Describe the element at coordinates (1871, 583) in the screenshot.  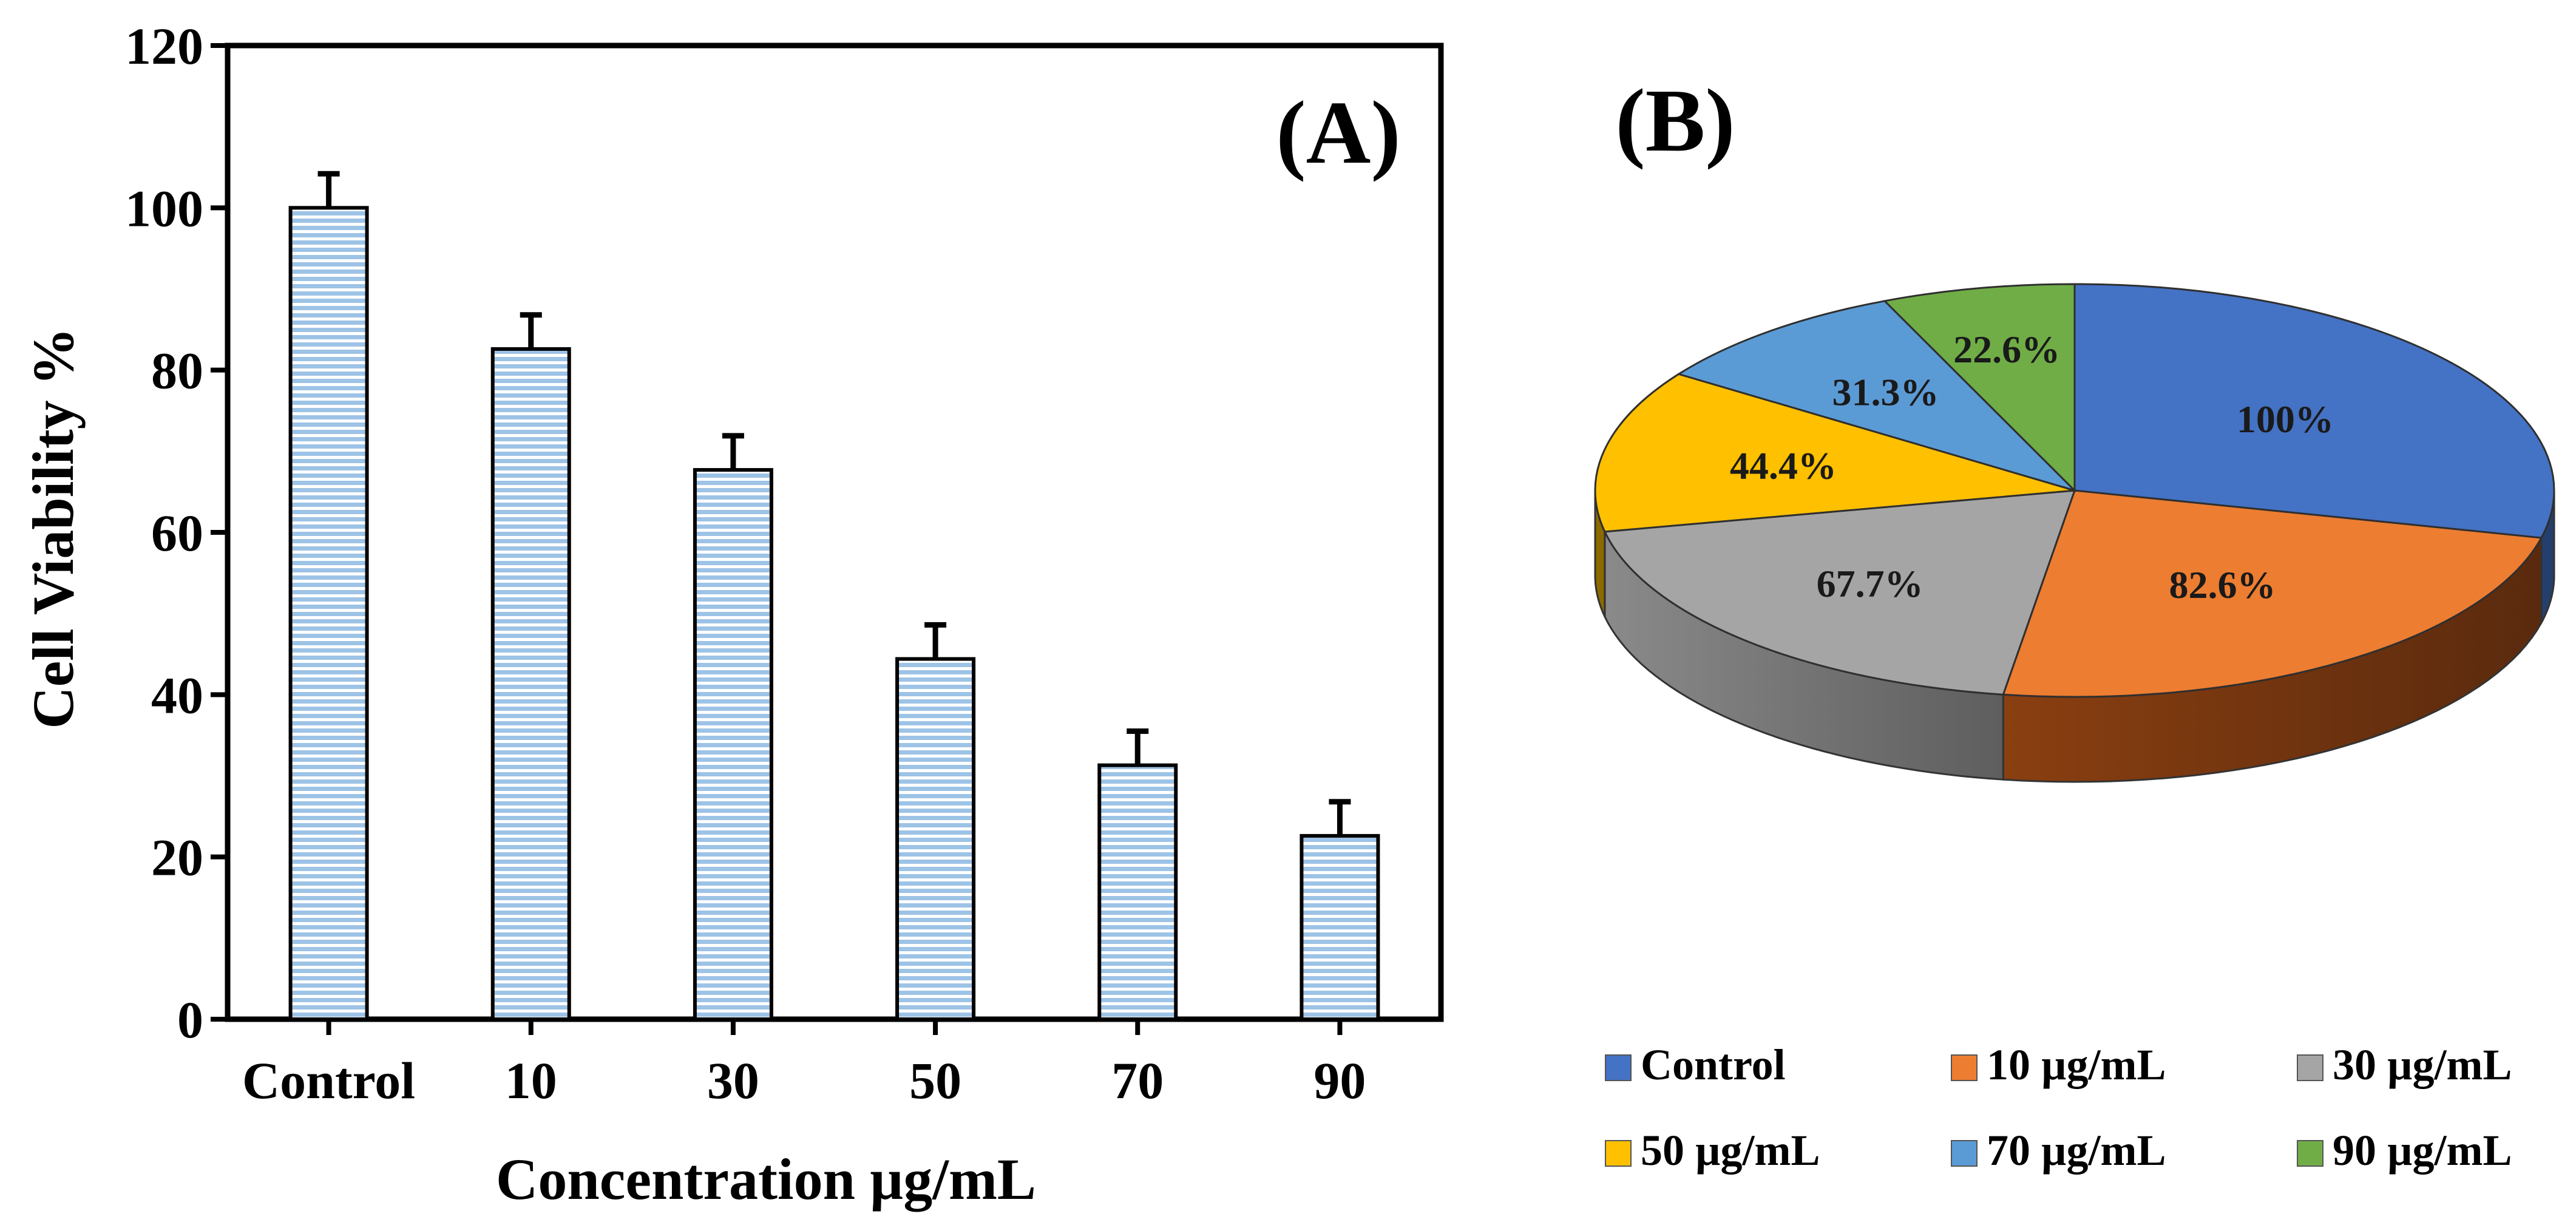
I see `pie-data-label: 67.7%` at that location.